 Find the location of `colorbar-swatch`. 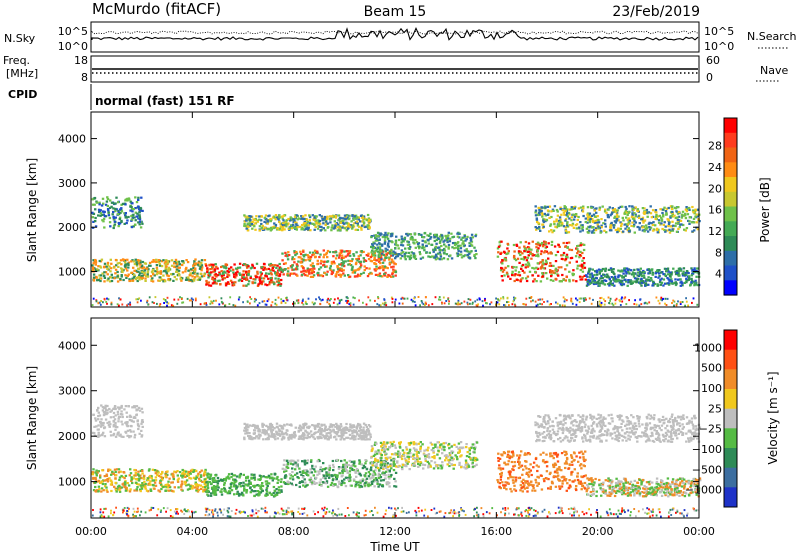

colorbar-swatch is located at coordinates (730, 287).